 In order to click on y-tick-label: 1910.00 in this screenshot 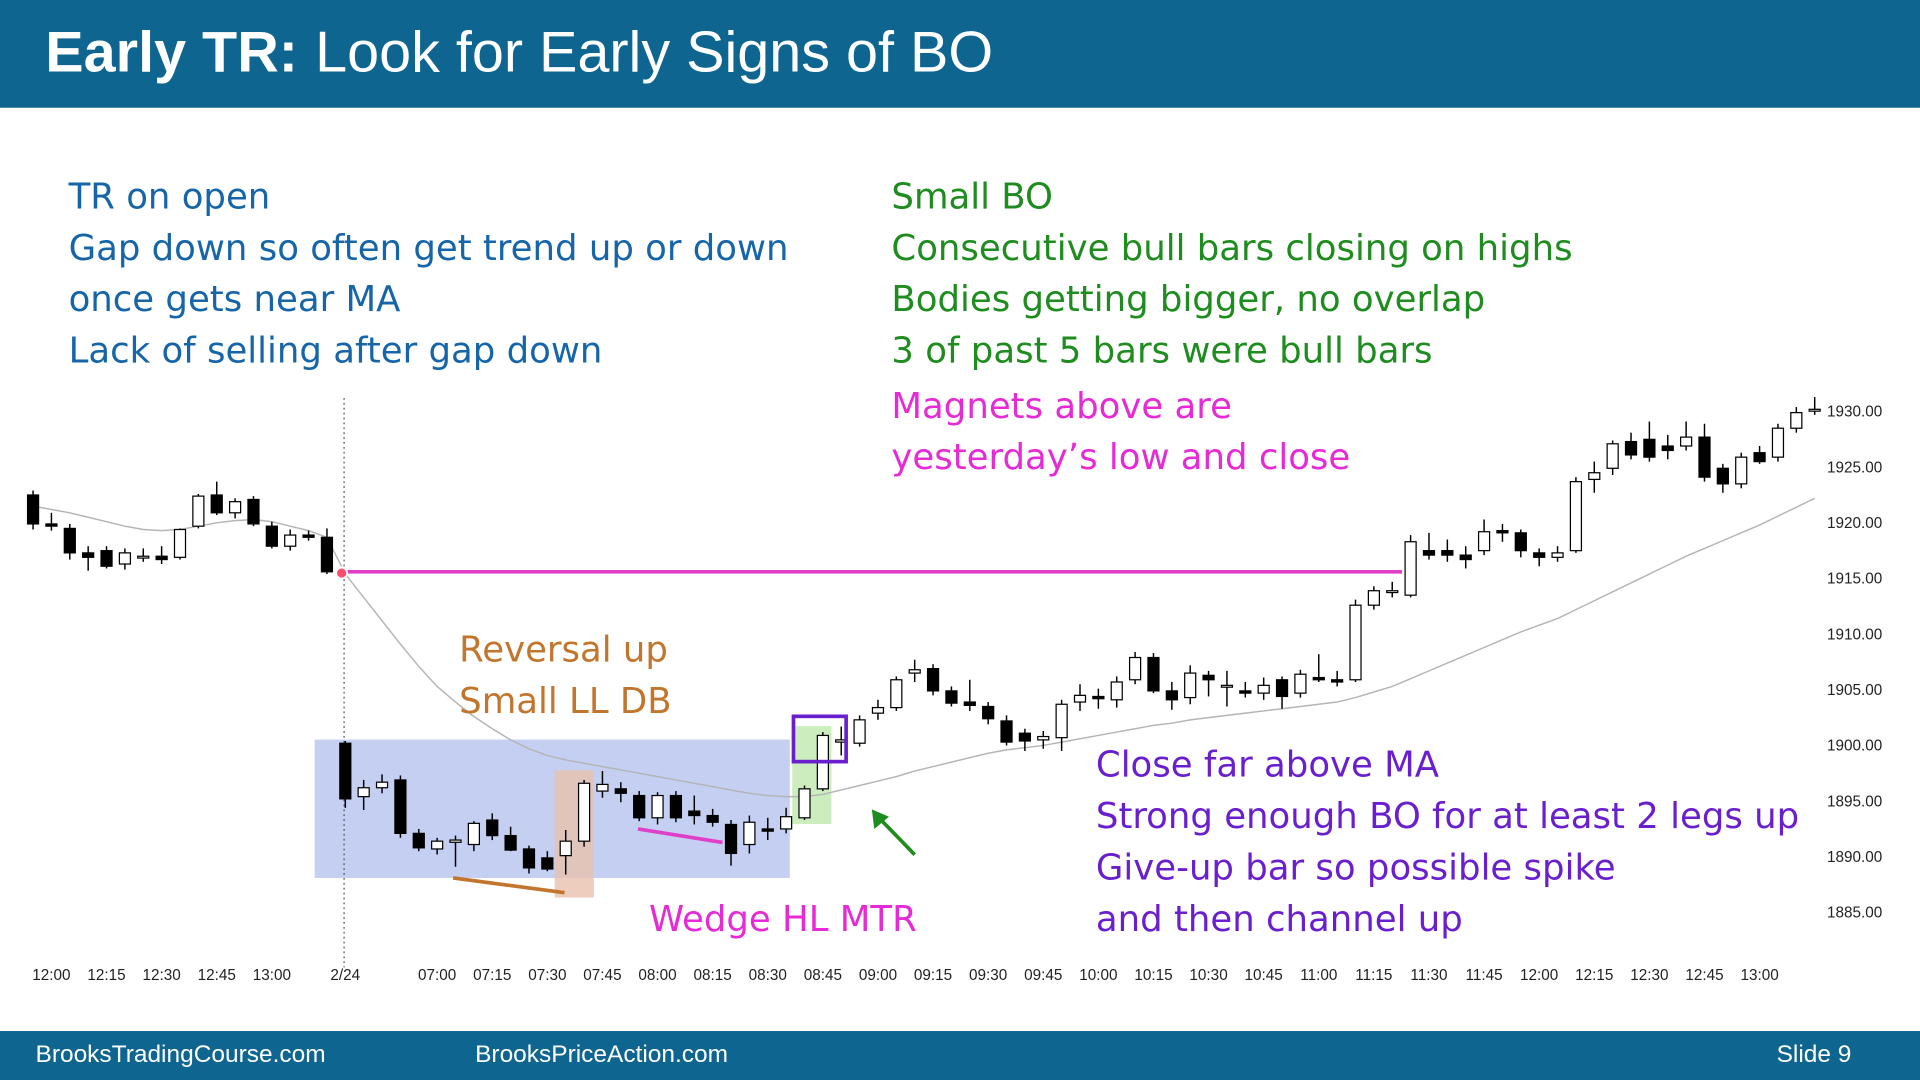, I will do `click(1854, 634)`.